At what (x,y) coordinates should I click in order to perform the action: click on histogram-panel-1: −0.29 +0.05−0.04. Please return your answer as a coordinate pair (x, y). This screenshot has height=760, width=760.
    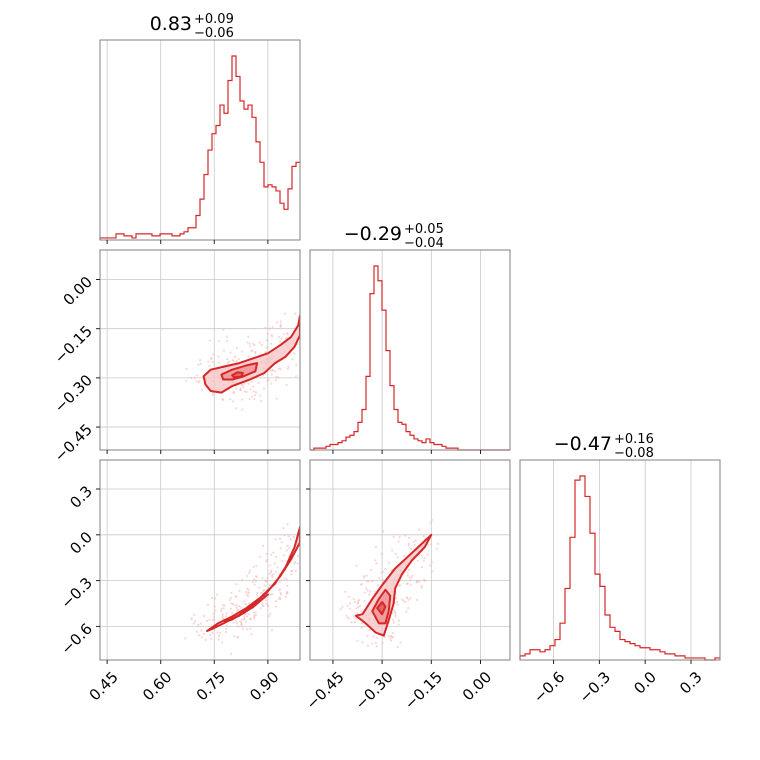
    Looking at the image, I should click on (410, 338).